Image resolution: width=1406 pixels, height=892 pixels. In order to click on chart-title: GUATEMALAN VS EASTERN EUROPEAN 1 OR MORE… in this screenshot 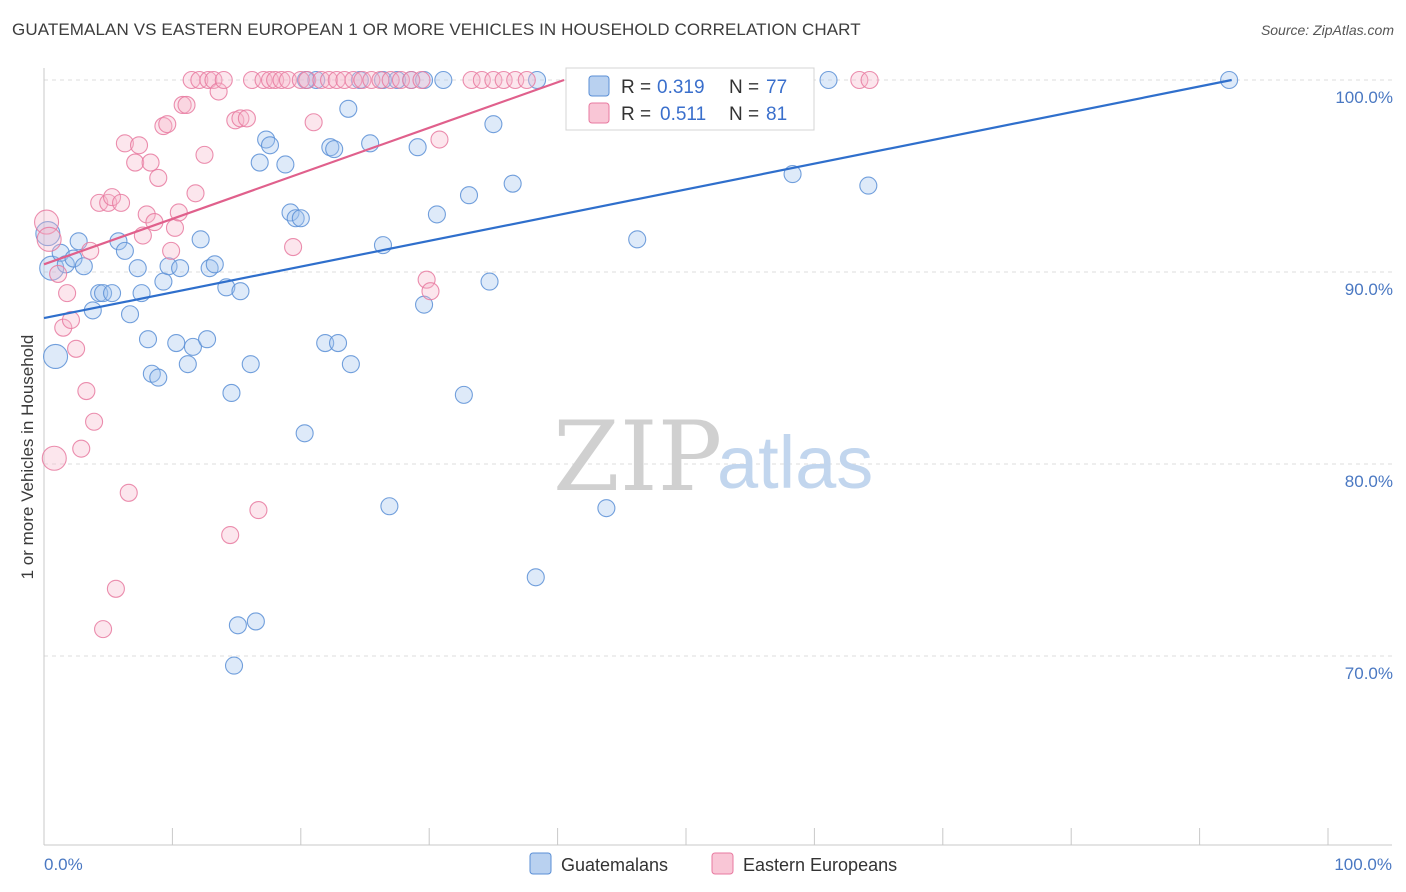, I will do `click(436, 29)`.